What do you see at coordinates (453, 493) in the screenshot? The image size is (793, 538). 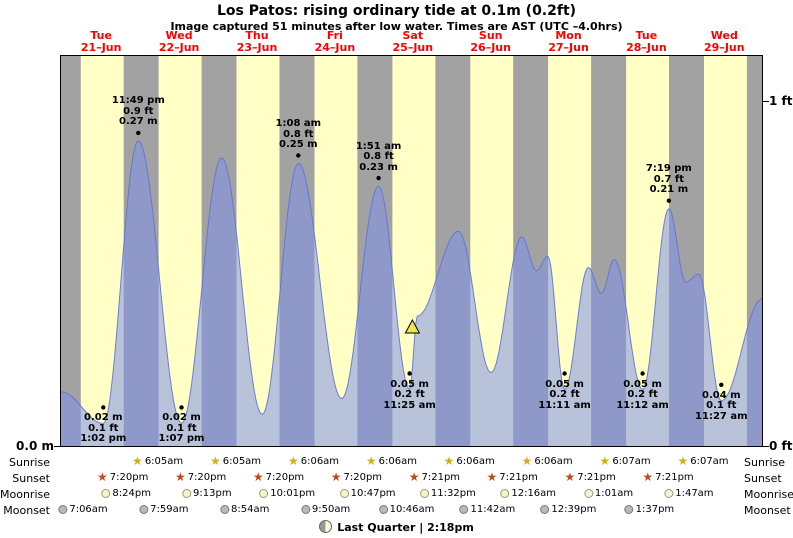 I see `moonrise-time: 11:32pm` at bounding box center [453, 493].